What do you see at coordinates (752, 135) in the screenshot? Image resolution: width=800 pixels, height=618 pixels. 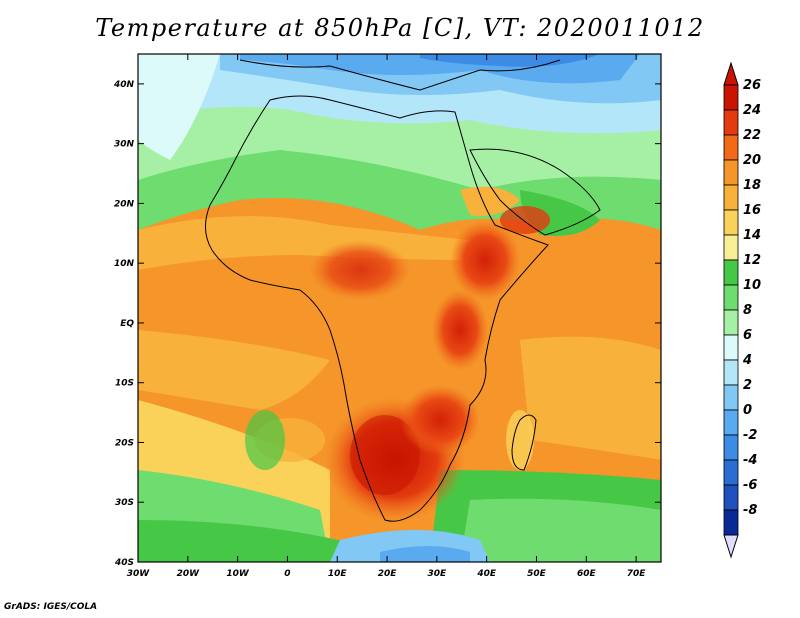 I see `colorbar-label: 22` at bounding box center [752, 135].